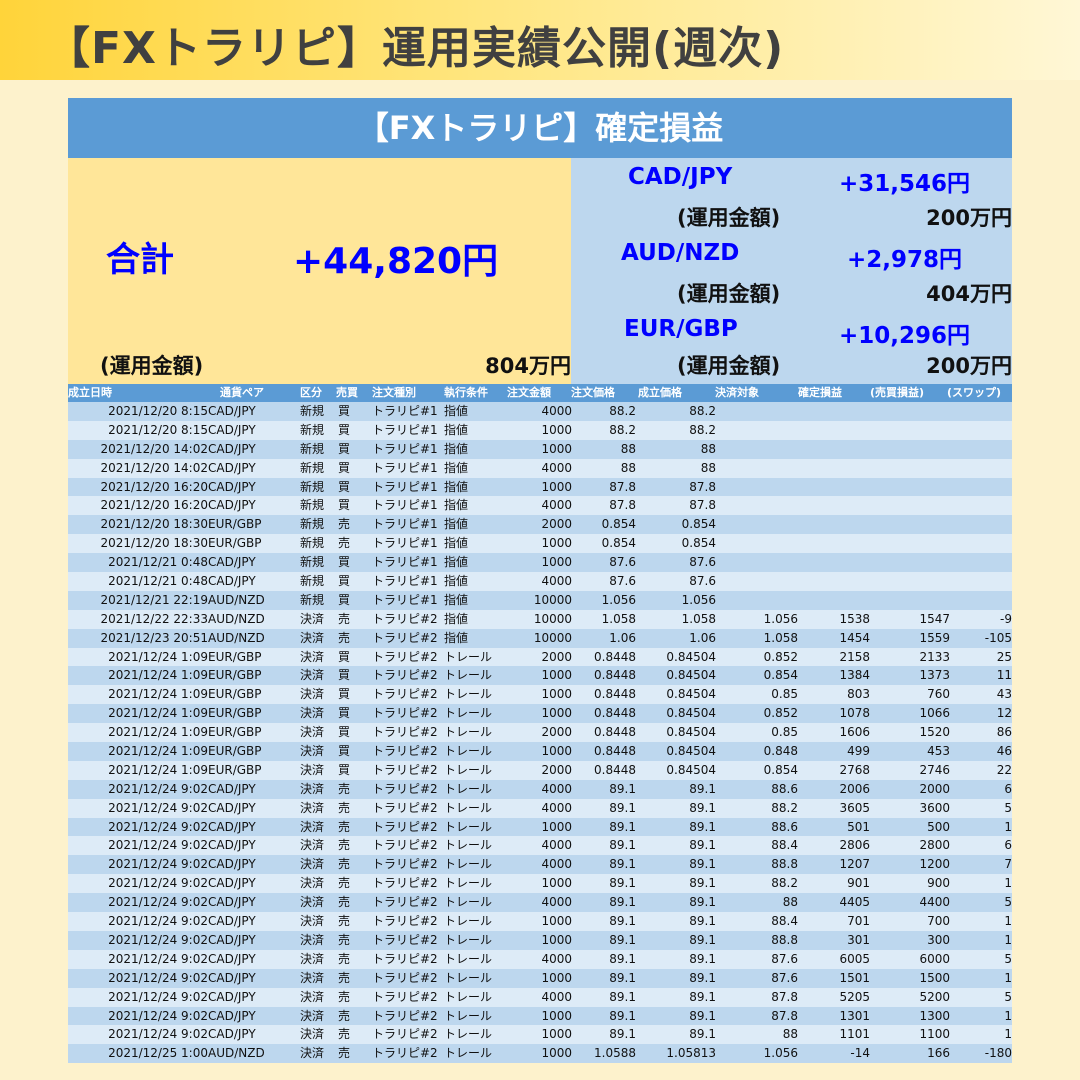 Image resolution: width=1080 pixels, height=1080 pixels. What do you see at coordinates (312, 486) in the screenshot?
I see `cell-kubun: 新規` at bounding box center [312, 486].